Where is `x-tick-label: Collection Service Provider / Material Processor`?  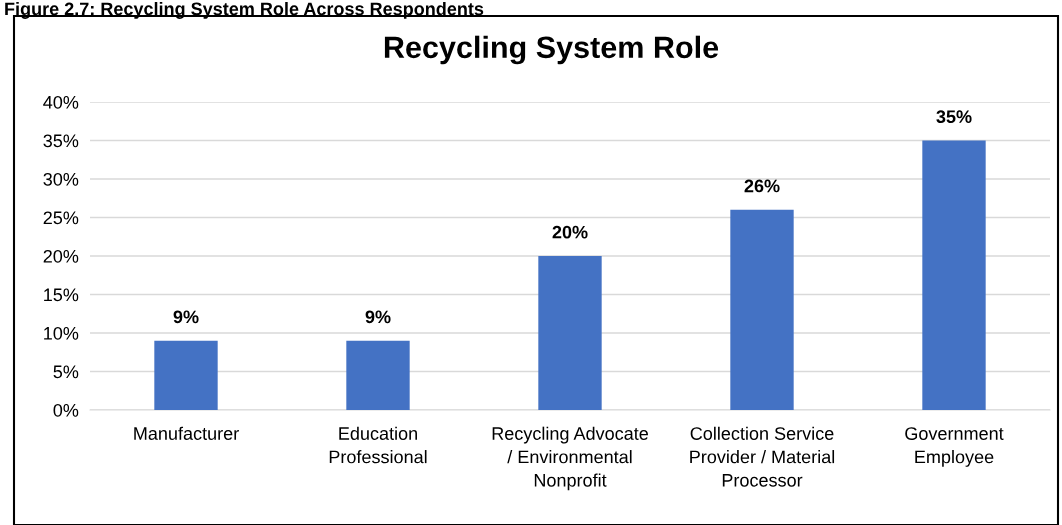
x-tick-label: Collection Service Provider / Material Processor is located at coordinates (762, 456).